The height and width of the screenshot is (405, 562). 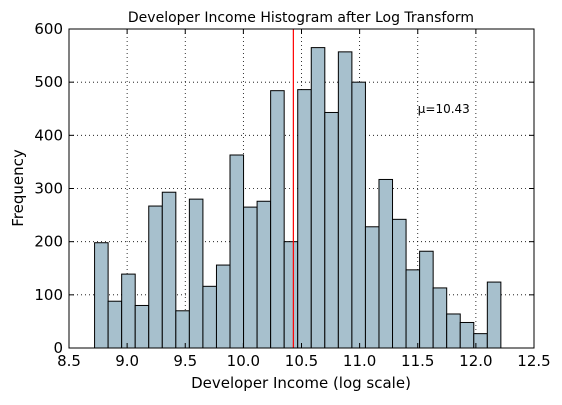 I want to click on x-tick-label: 8.5, so click(x=69, y=361).